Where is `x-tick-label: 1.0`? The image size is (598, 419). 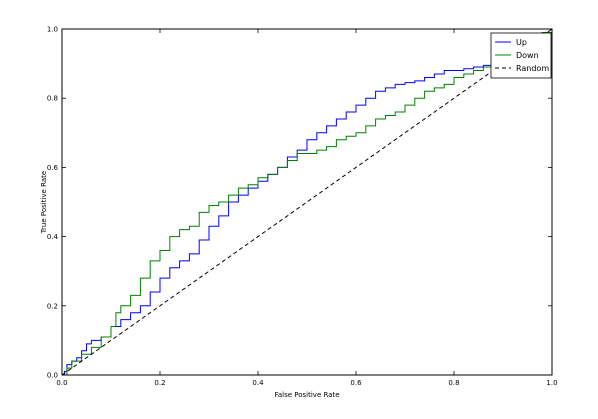 x-tick-label: 1.0 is located at coordinates (551, 383).